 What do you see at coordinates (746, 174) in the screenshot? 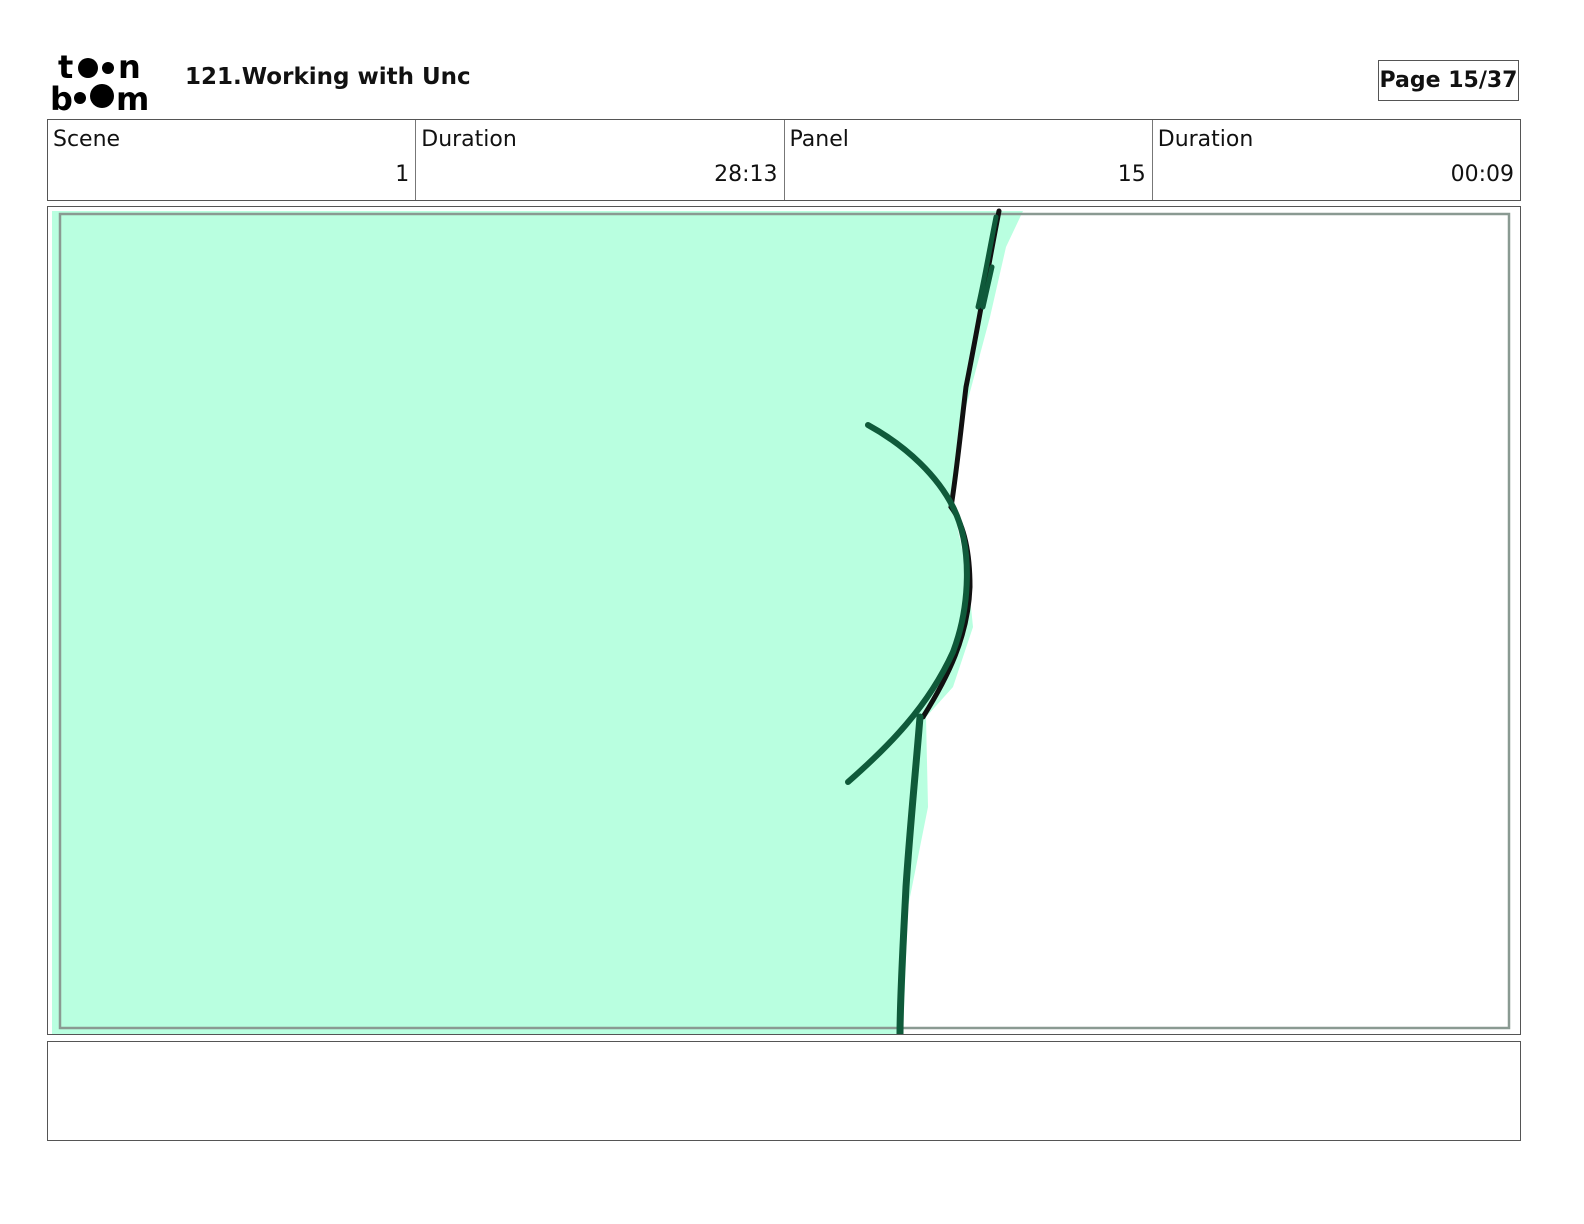
I see `scene-duration-value: 28:13` at bounding box center [746, 174].